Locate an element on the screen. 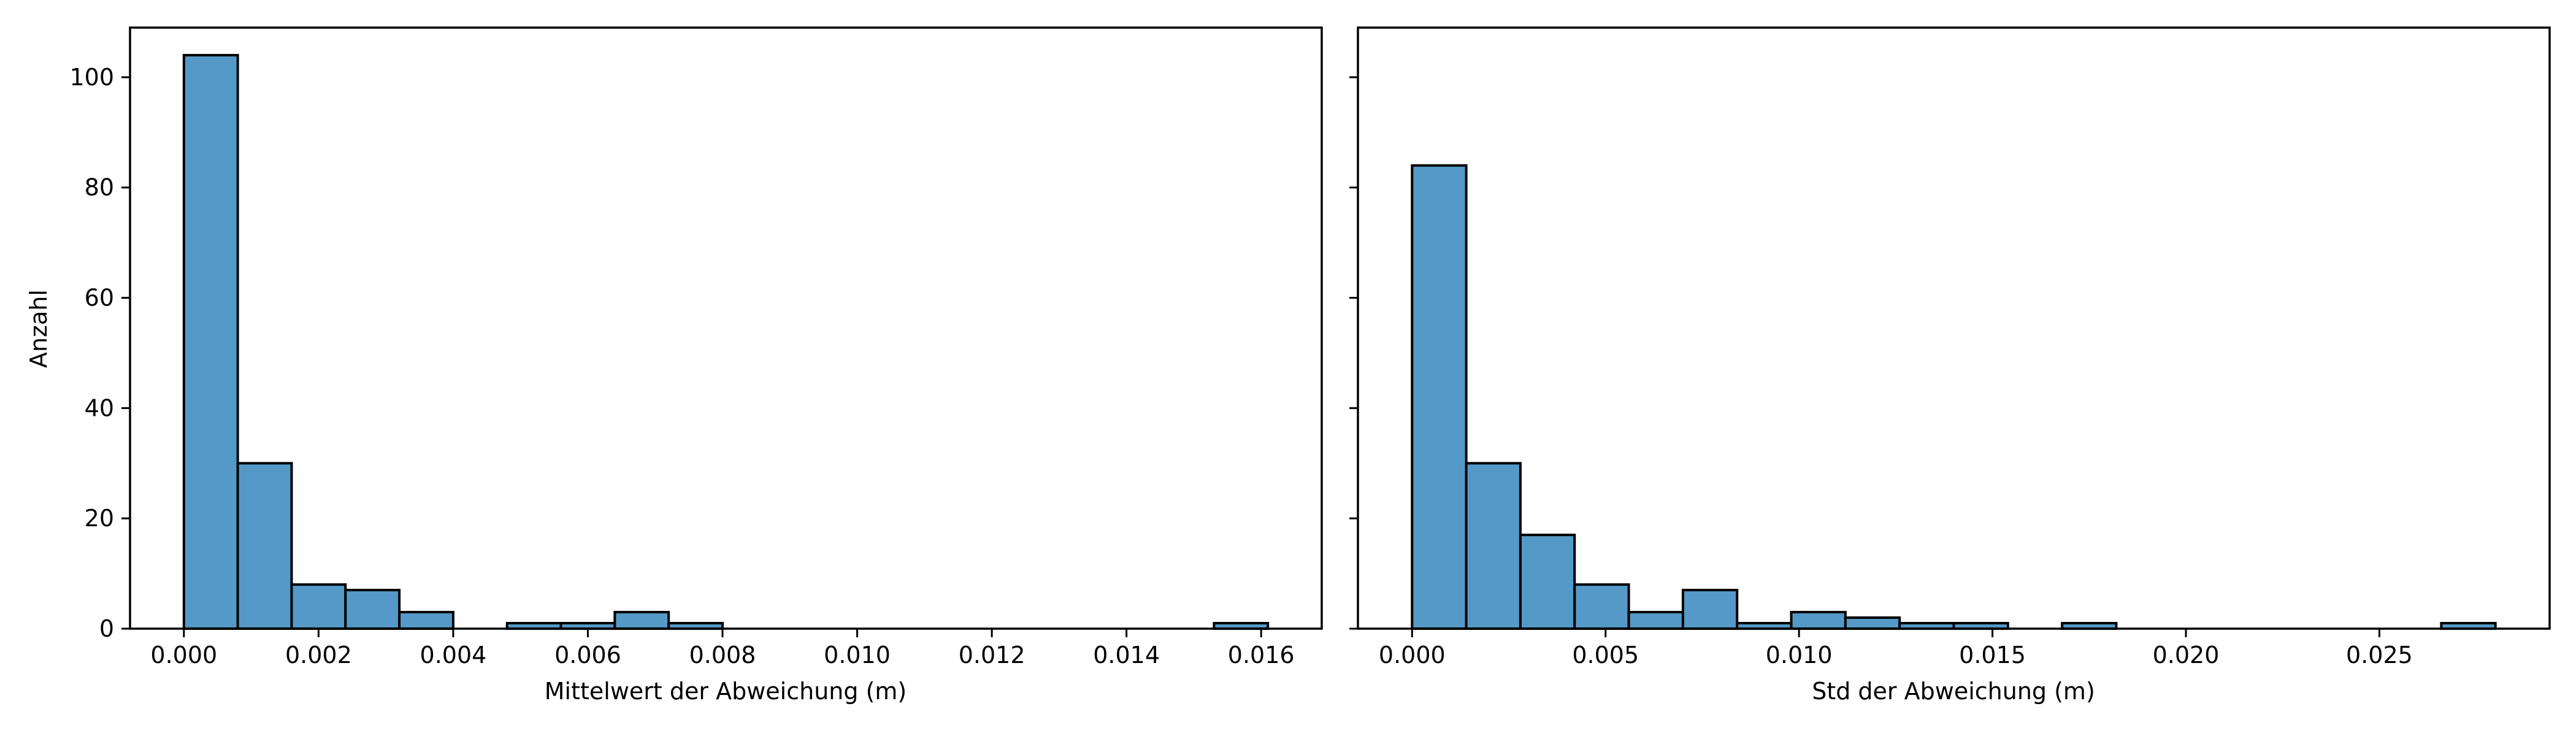 Image resolution: width=2576 pixels, height=736 pixels. x-tick-label: 0.002 is located at coordinates (318, 655).